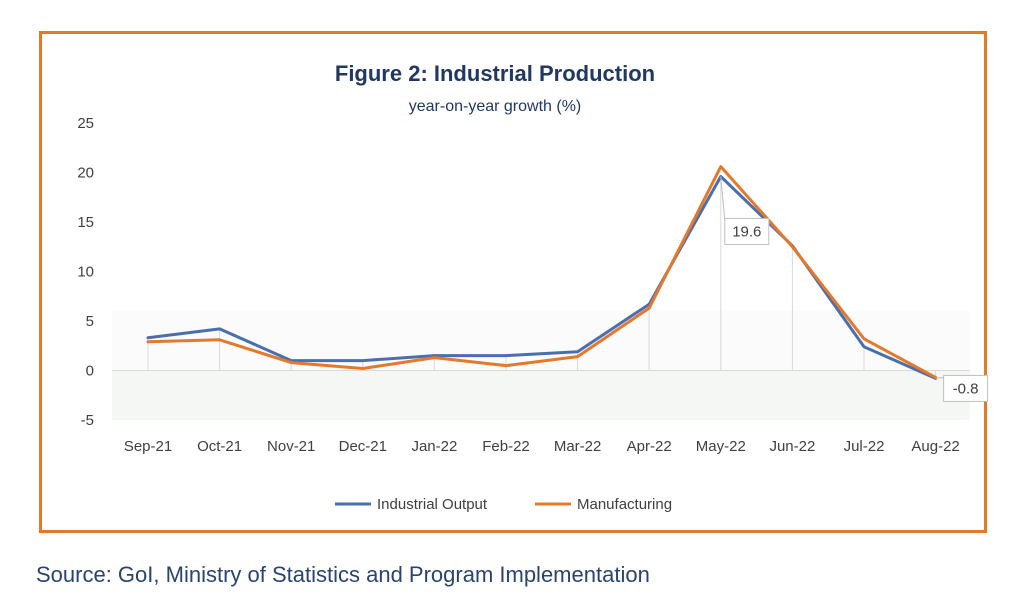 Image resolution: width=1024 pixels, height=601 pixels. Describe the element at coordinates (649, 446) in the screenshot. I see `x-tick-label: Apr-22` at that location.